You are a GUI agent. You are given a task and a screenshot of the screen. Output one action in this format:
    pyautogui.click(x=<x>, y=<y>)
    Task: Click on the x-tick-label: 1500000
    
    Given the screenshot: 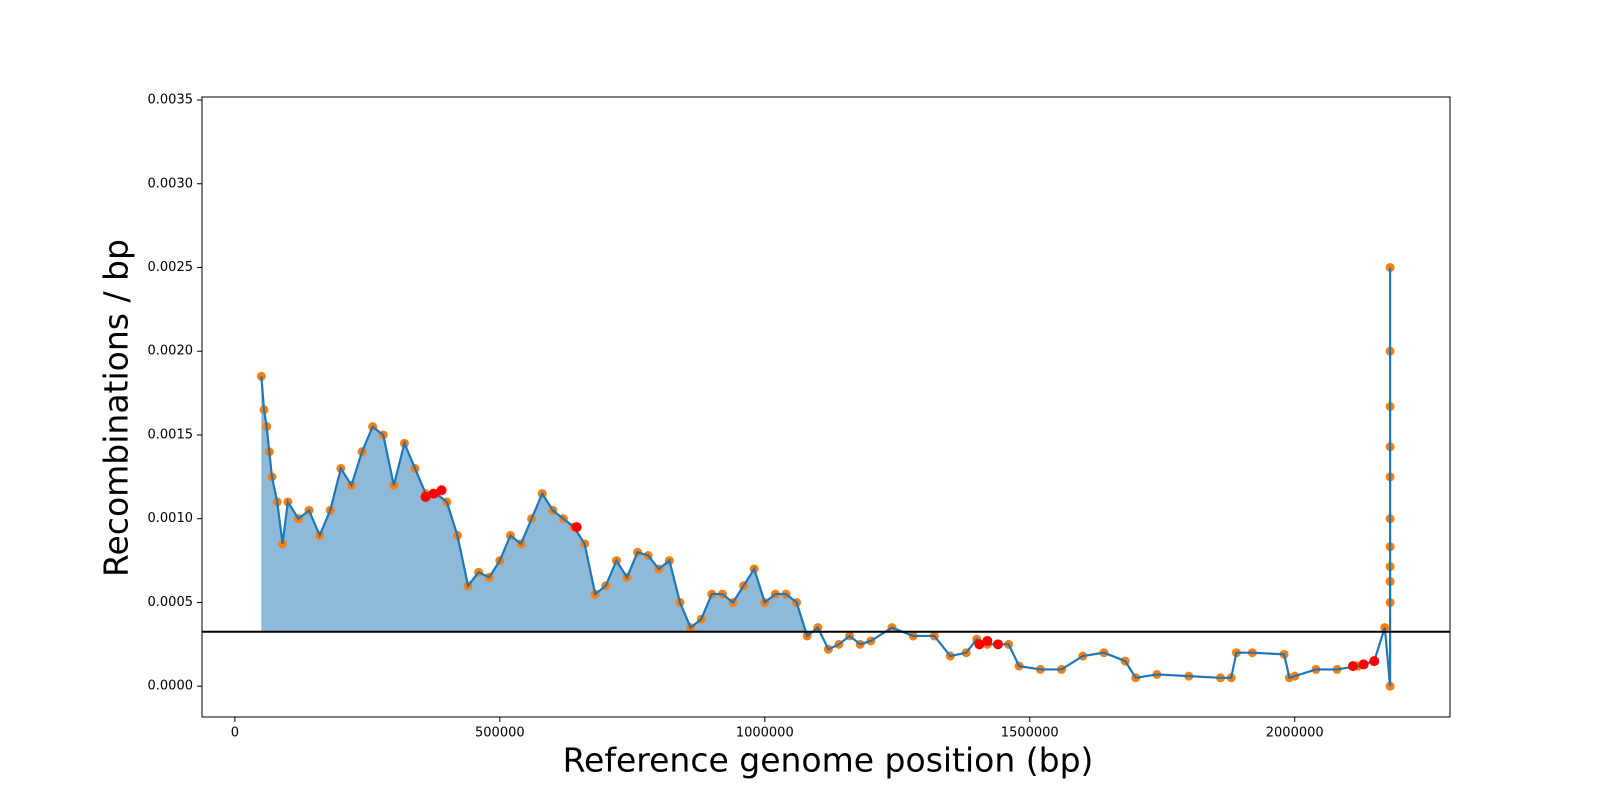 What is the action you would take?
    pyautogui.click(x=1030, y=733)
    